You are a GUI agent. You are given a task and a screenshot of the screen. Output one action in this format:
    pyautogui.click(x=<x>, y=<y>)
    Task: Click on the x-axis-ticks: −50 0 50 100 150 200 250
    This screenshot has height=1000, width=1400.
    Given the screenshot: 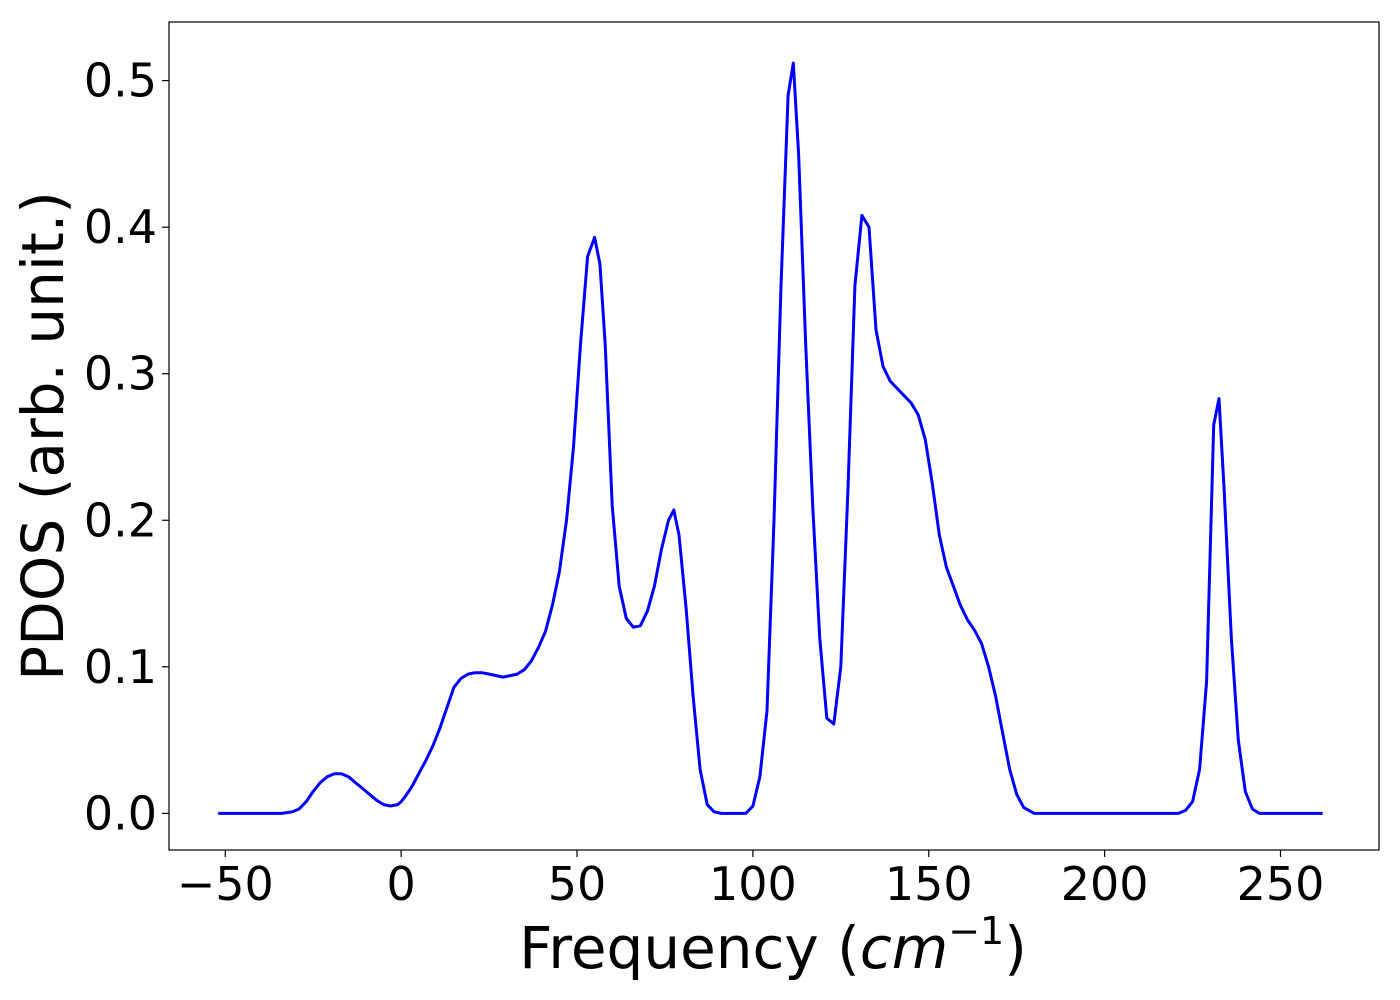 What is the action you would take?
    pyautogui.click(x=751, y=880)
    